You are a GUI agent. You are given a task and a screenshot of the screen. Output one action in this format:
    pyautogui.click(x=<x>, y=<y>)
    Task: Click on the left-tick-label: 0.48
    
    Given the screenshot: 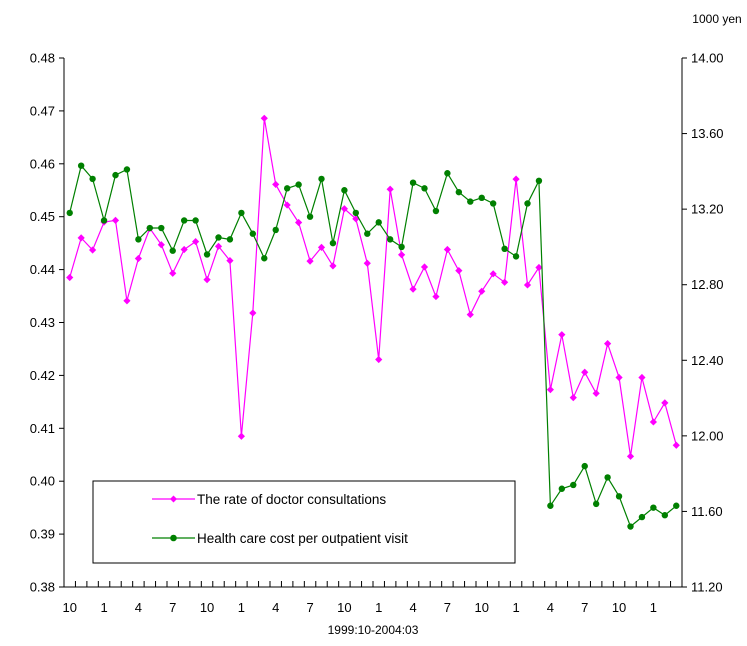 What is the action you would take?
    pyautogui.click(x=42, y=58)
    